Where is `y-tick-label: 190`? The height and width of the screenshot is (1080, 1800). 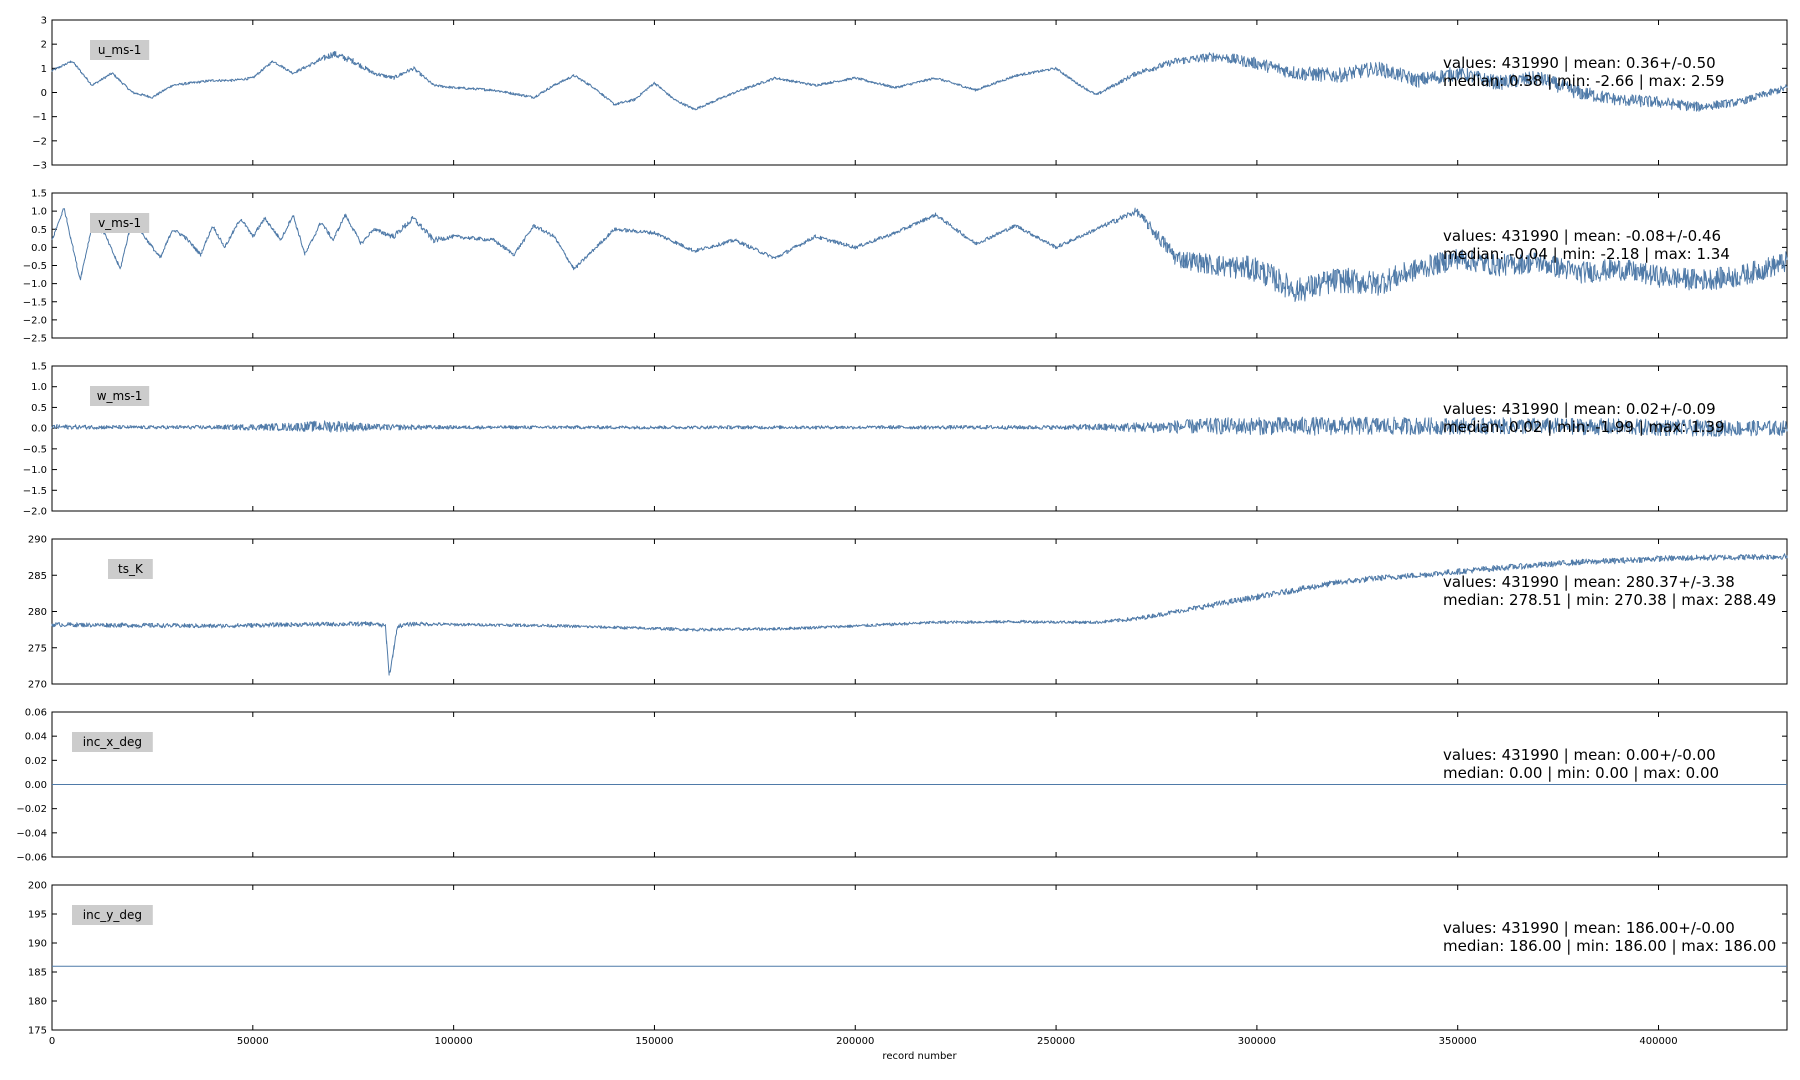 y-tick-label: 190 is located at coordinates (37, 944).